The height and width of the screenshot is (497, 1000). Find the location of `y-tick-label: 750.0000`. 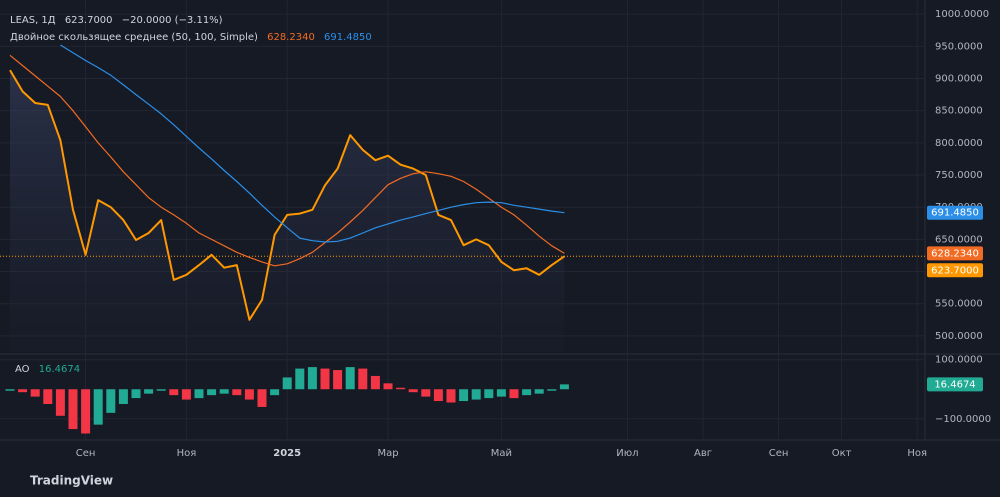

y-tick-label: 750.0000 is located at coordinates (959, 175).